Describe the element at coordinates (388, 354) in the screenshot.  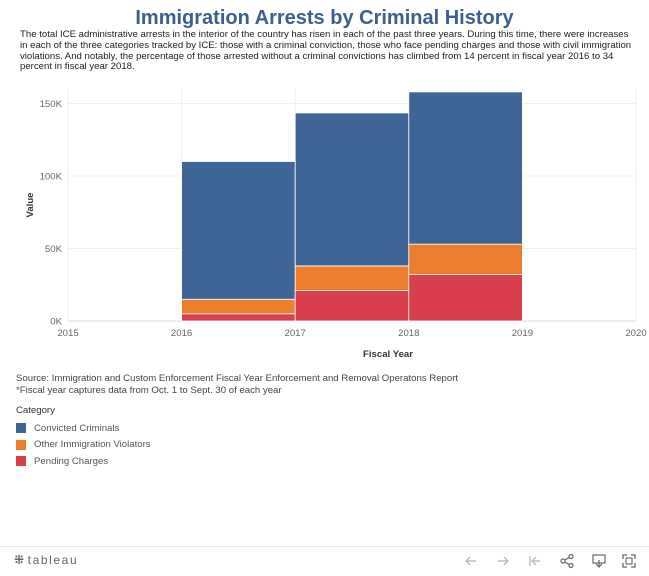
I see `x-axis-title: Fiscal Year` at that location.